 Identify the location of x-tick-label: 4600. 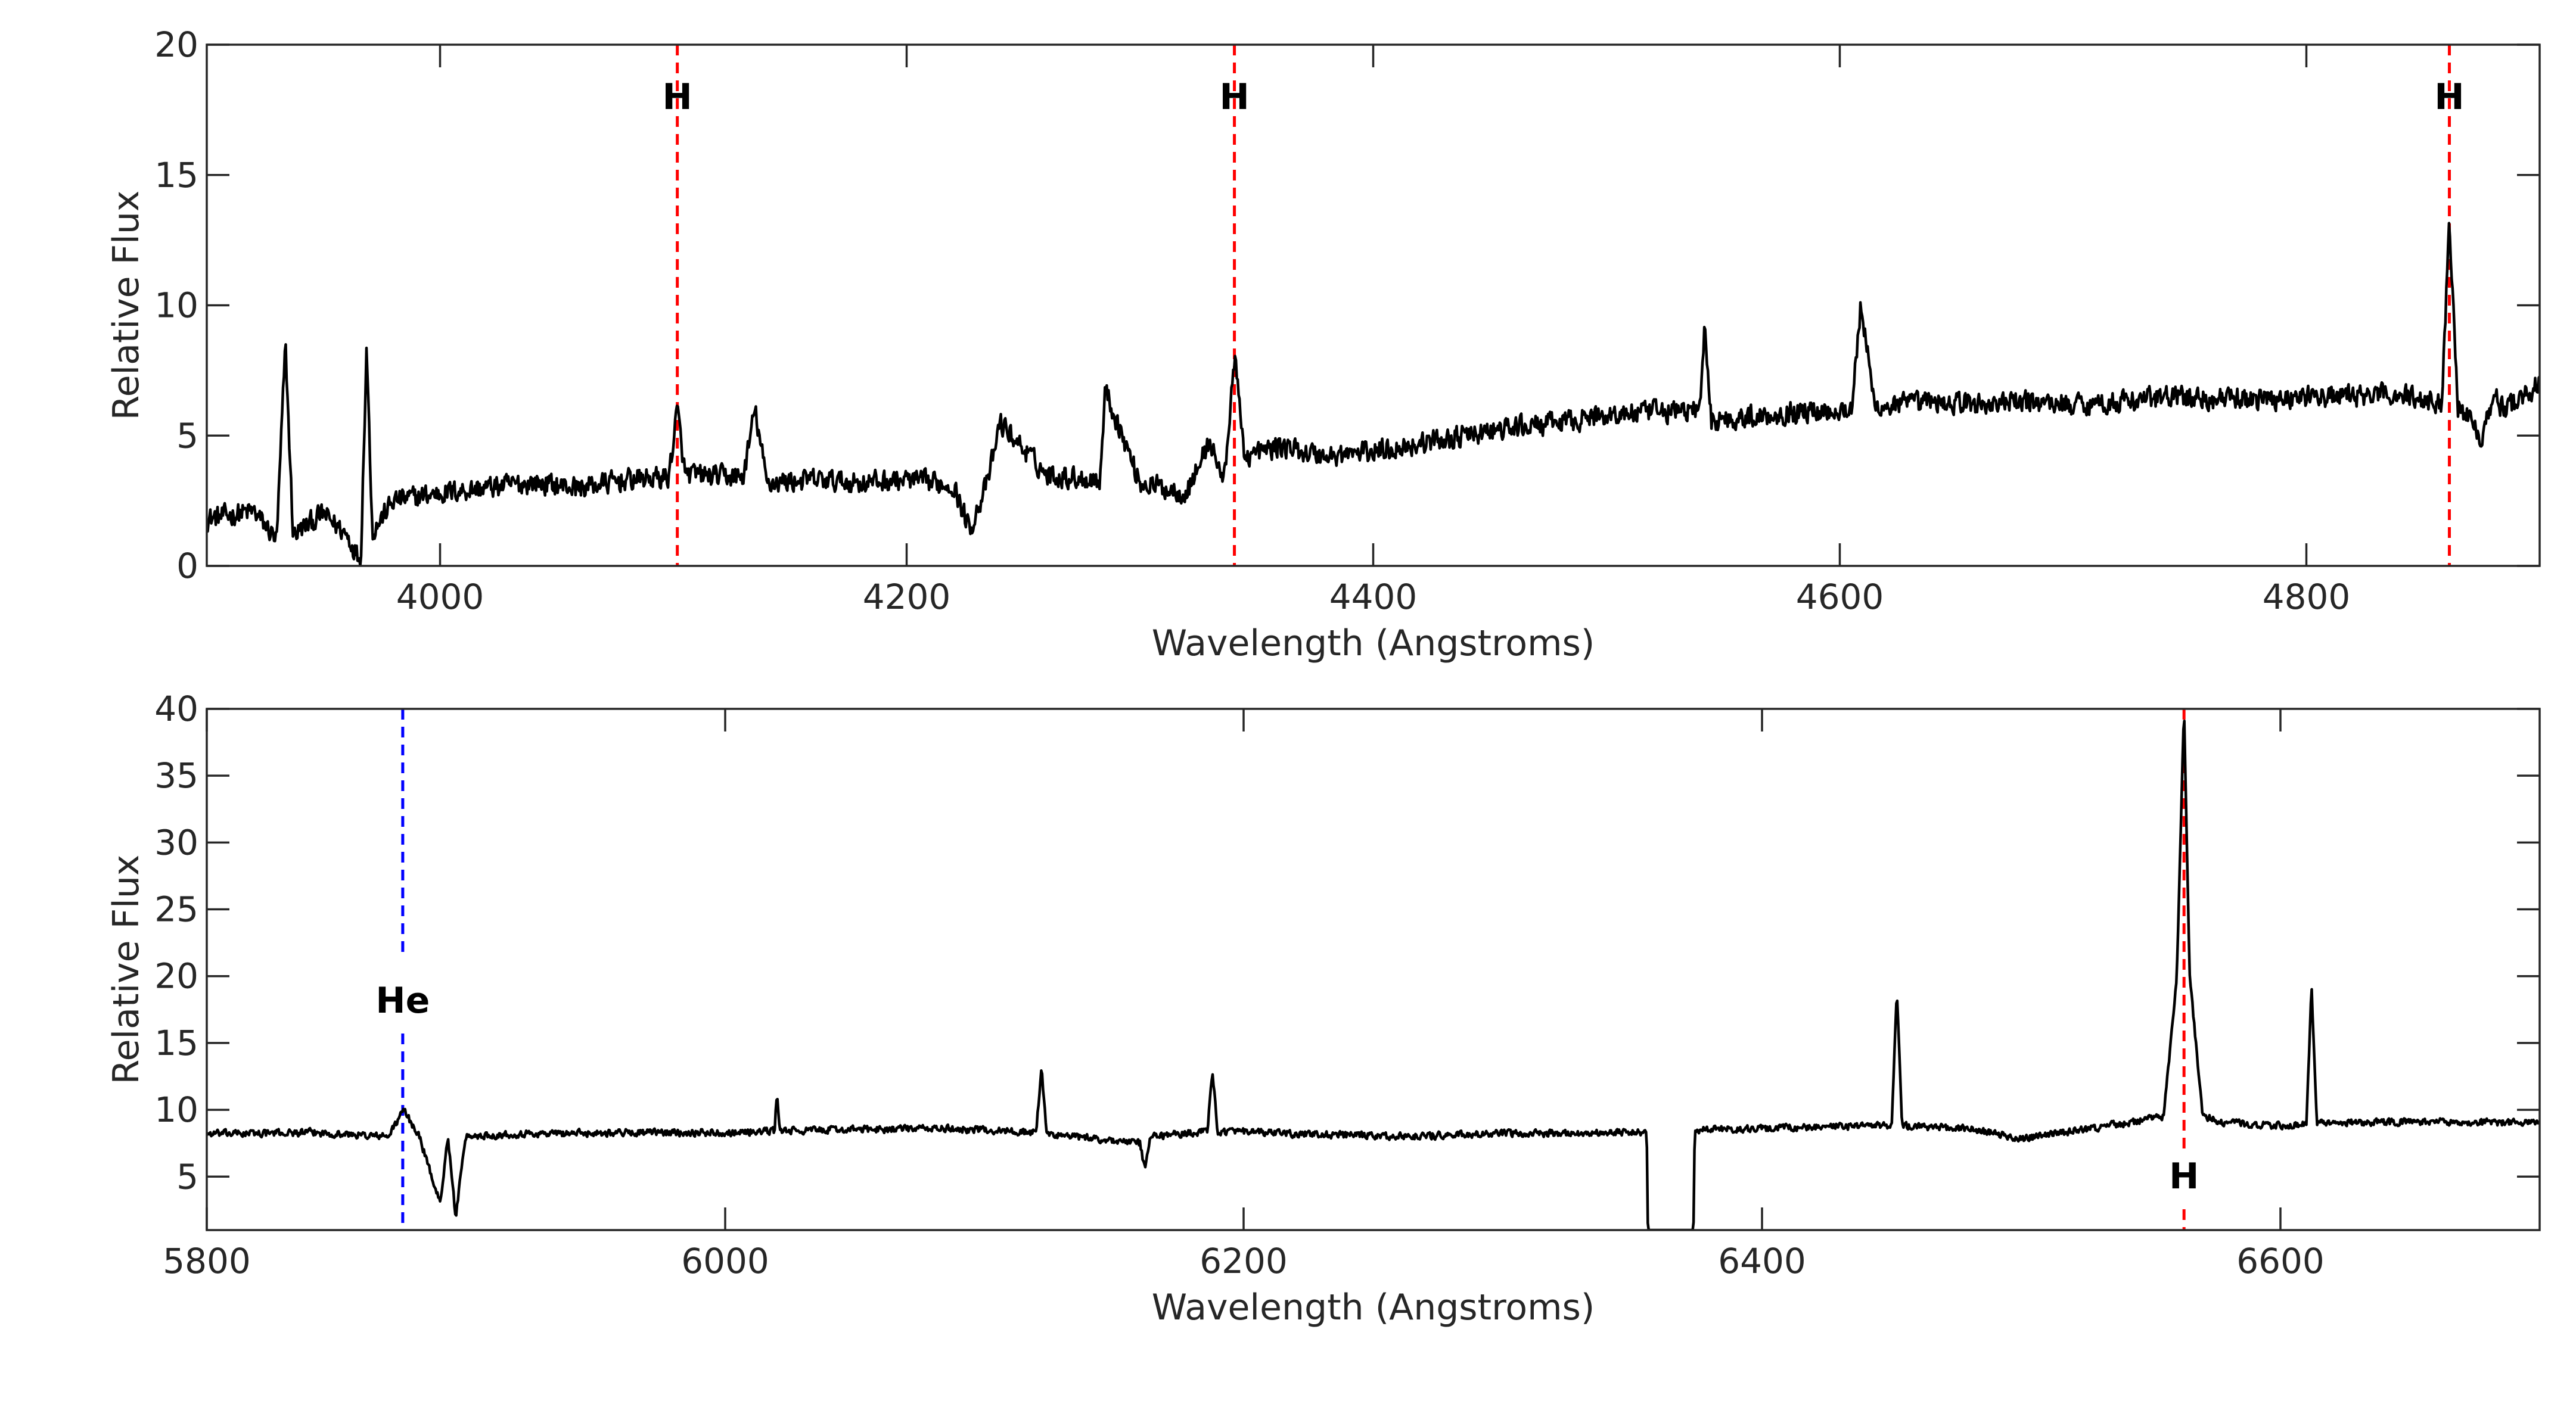
(1840, 597).